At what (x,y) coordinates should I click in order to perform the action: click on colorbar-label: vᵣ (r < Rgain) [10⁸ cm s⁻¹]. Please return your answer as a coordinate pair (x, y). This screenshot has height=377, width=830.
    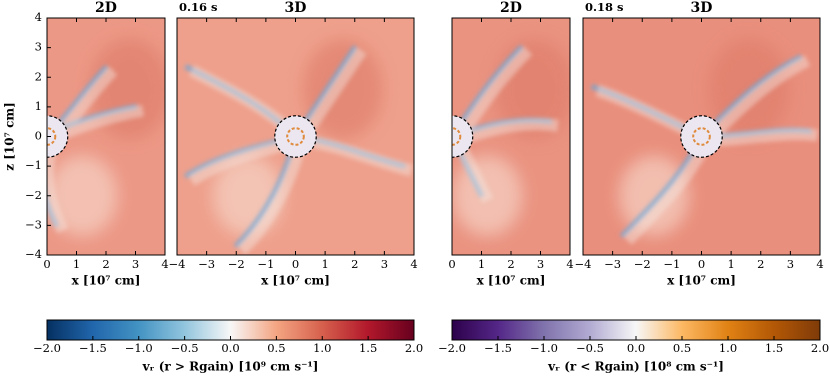
    Looking at the image, I should click on (635, 367).